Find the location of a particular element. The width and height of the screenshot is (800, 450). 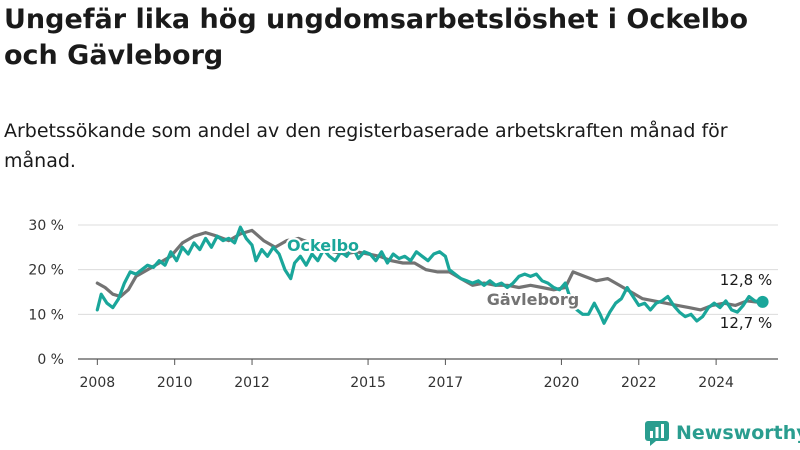

series-annotation-ockelbo: Ockelbo is located at coordinates (323, 245).